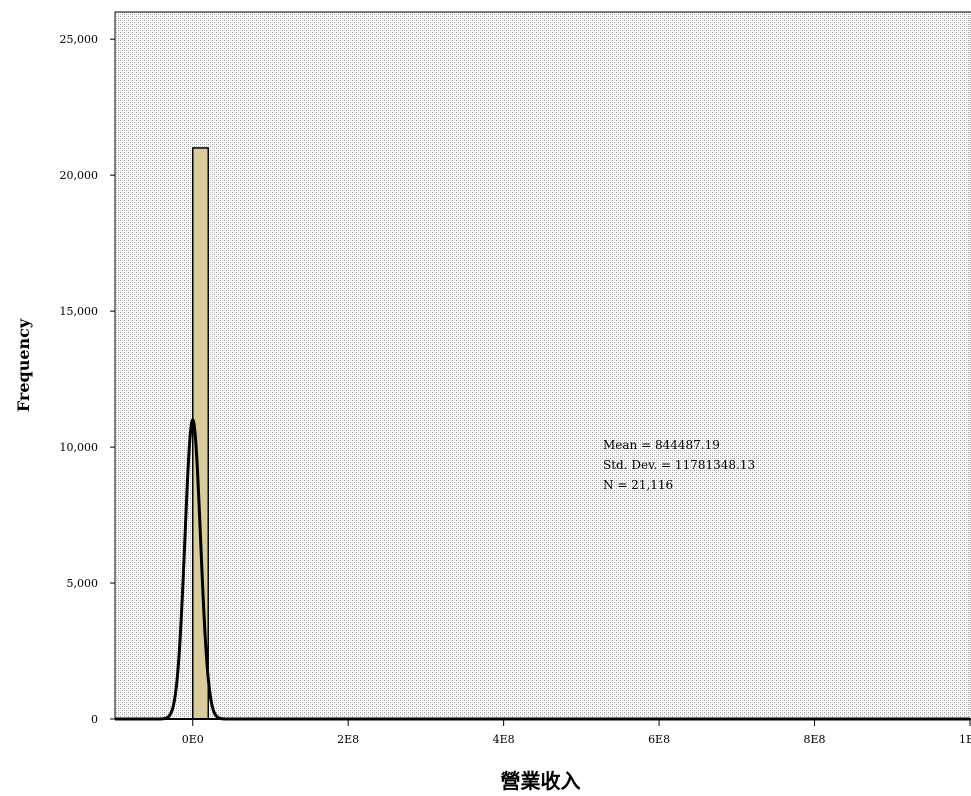 The width and height of the screenshot is (971, 796). I want to click on y-axis-label: Frequency, so click(23, 365).